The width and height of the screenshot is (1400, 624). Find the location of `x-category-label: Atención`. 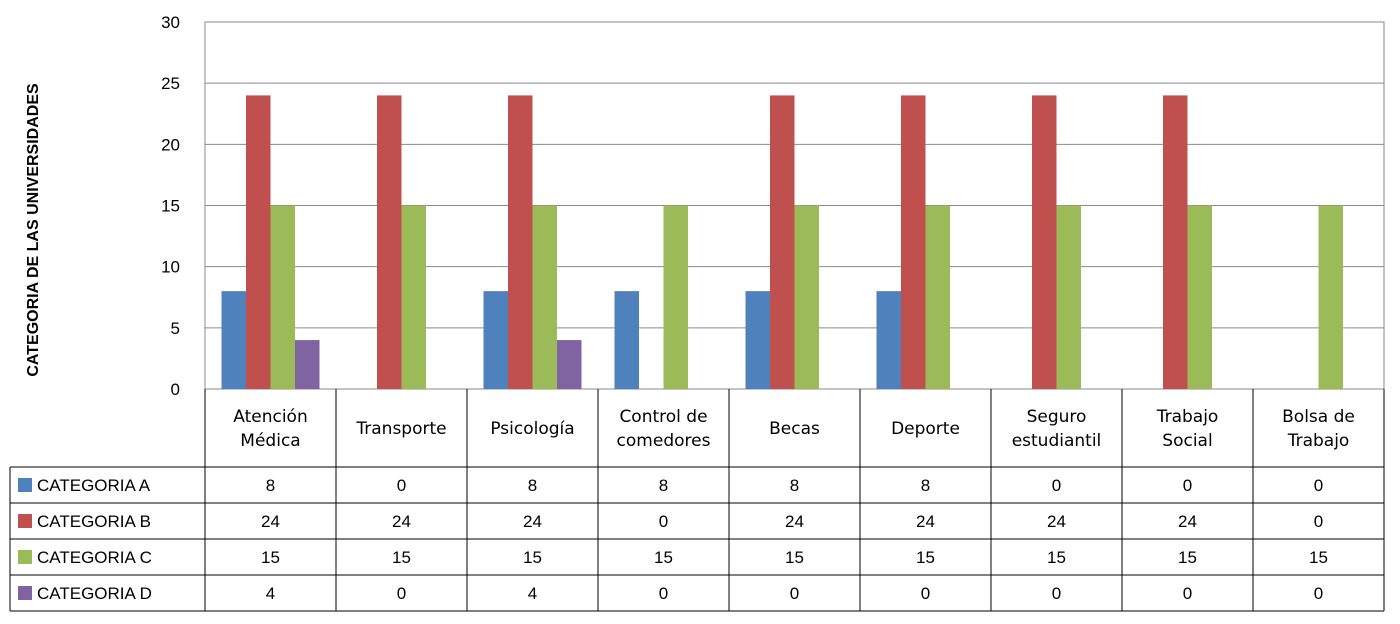

x-category-label: Atención is located at coordinates (270, 417).